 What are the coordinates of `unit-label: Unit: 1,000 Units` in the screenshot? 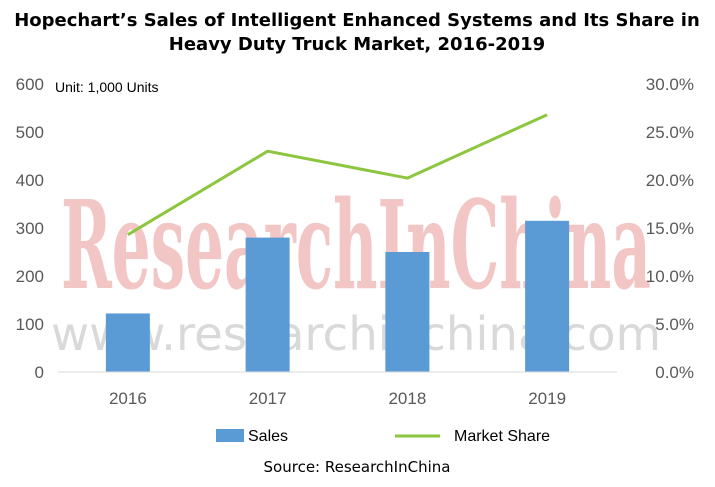 It's located at (107, 87).